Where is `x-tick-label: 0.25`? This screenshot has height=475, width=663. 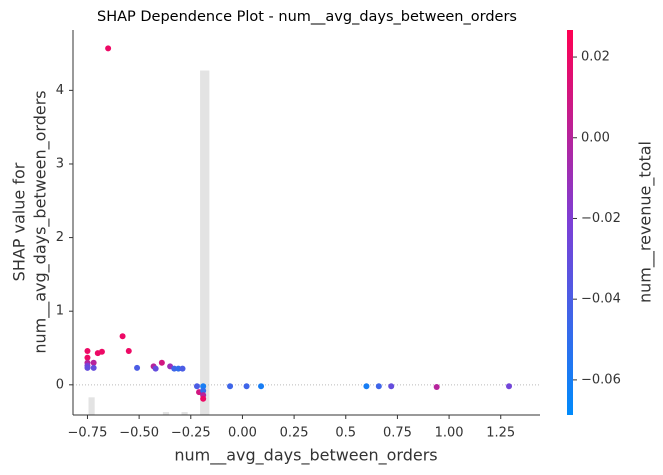 x-tick-label: 0.25 is located at coordinates (294, 433).